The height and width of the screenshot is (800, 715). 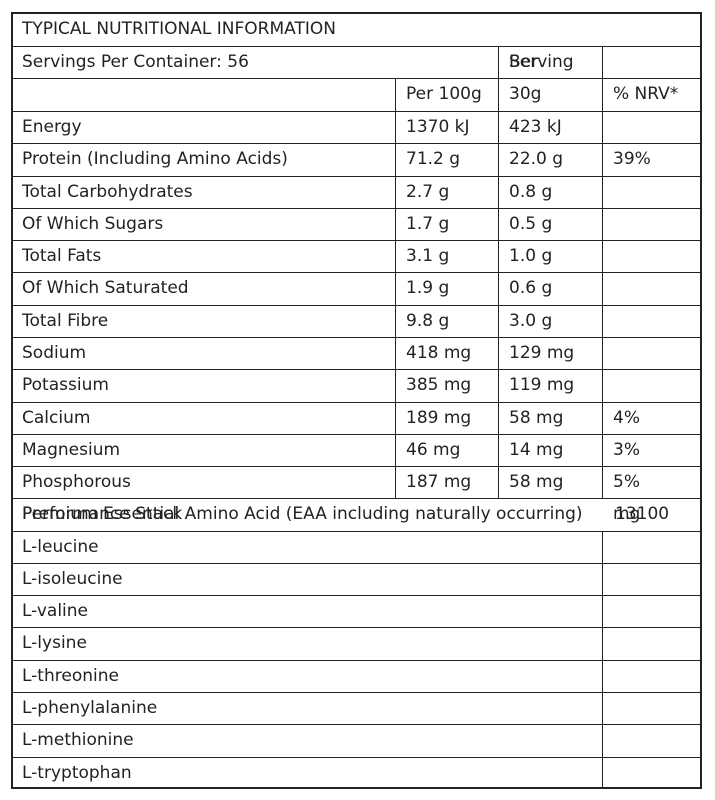 I want to click on amino-acid-name: L-phenylalanine, so click(x=90, y=708).